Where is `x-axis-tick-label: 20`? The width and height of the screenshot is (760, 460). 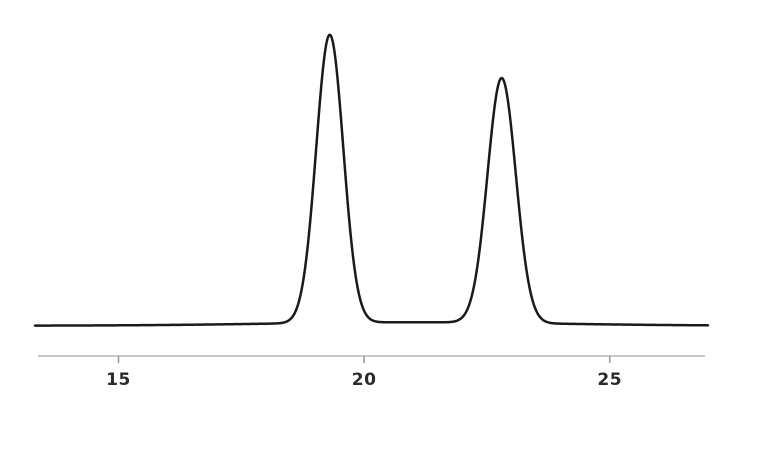 x-axis-tick-label: 20 is located at coordinates (364, 380).